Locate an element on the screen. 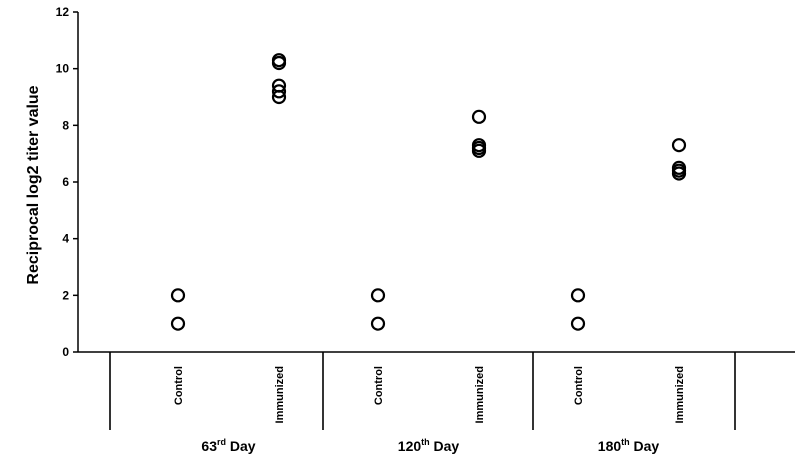 The height and width of the screenshot is (463, 799). y-tick-label: 8 is located at coordinates (65, 125).